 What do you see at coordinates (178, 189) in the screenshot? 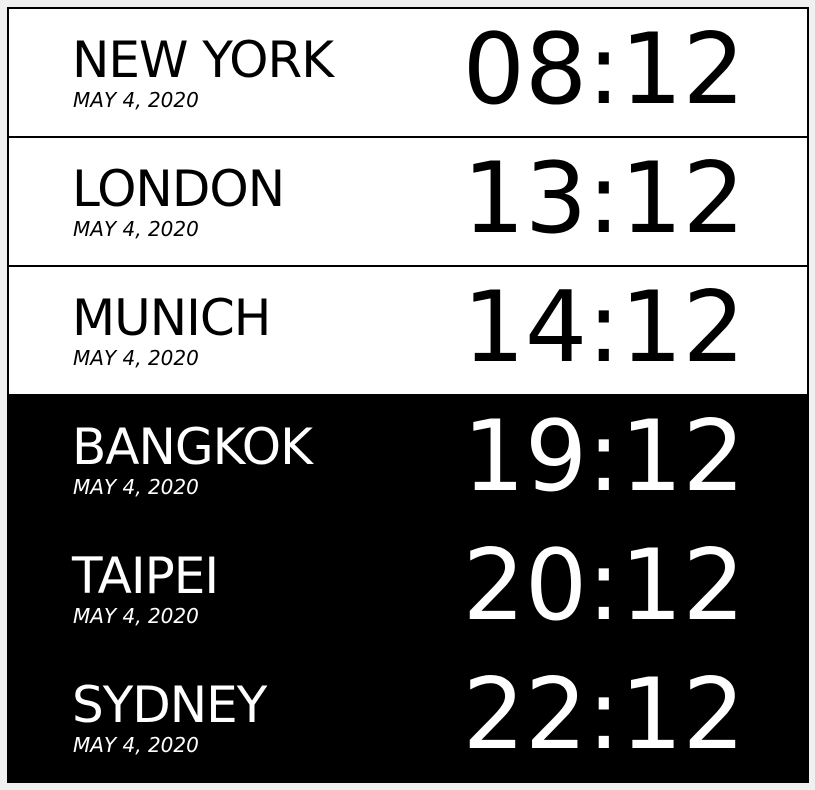
I see `city-name: LONDON` at bounding box center [178, 189].